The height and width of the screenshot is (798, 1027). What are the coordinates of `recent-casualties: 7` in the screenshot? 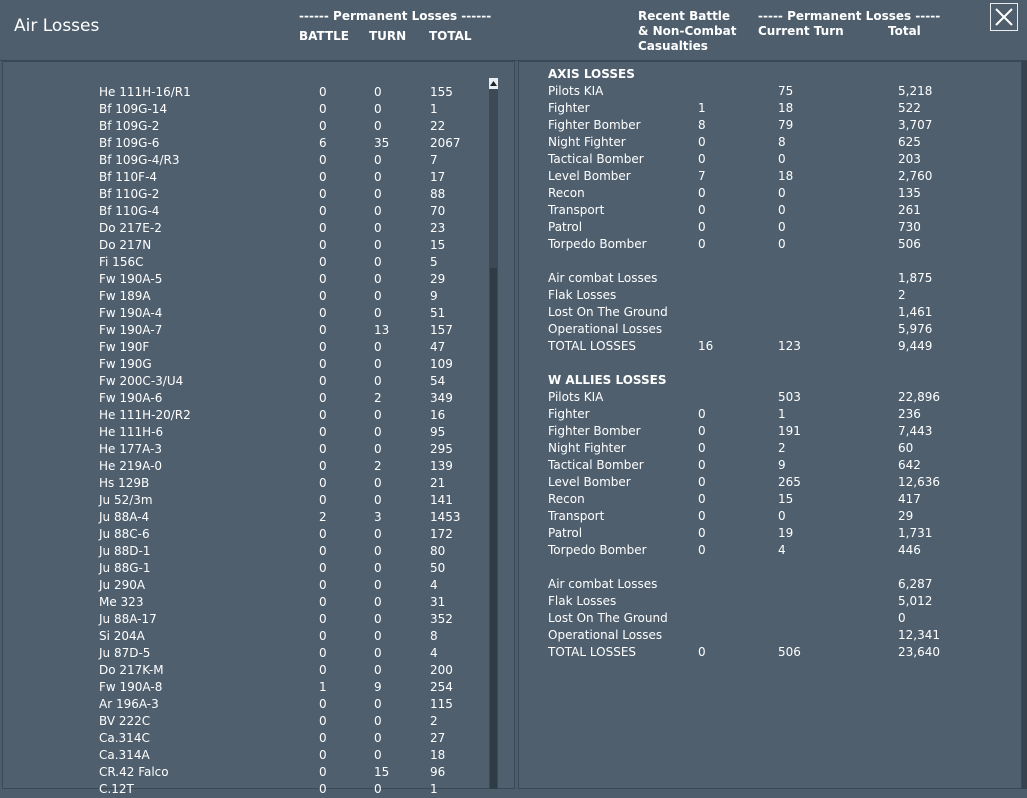 It's located at (702, 176).